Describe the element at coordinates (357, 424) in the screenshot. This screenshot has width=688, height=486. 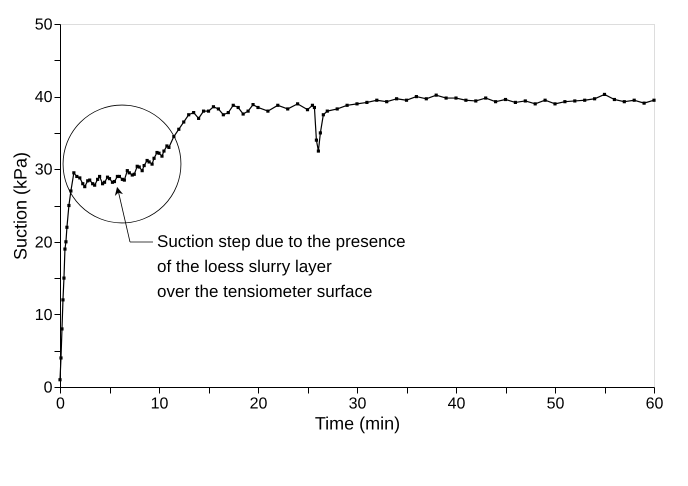
I see `x-axis-title: Time (min)` at that location.